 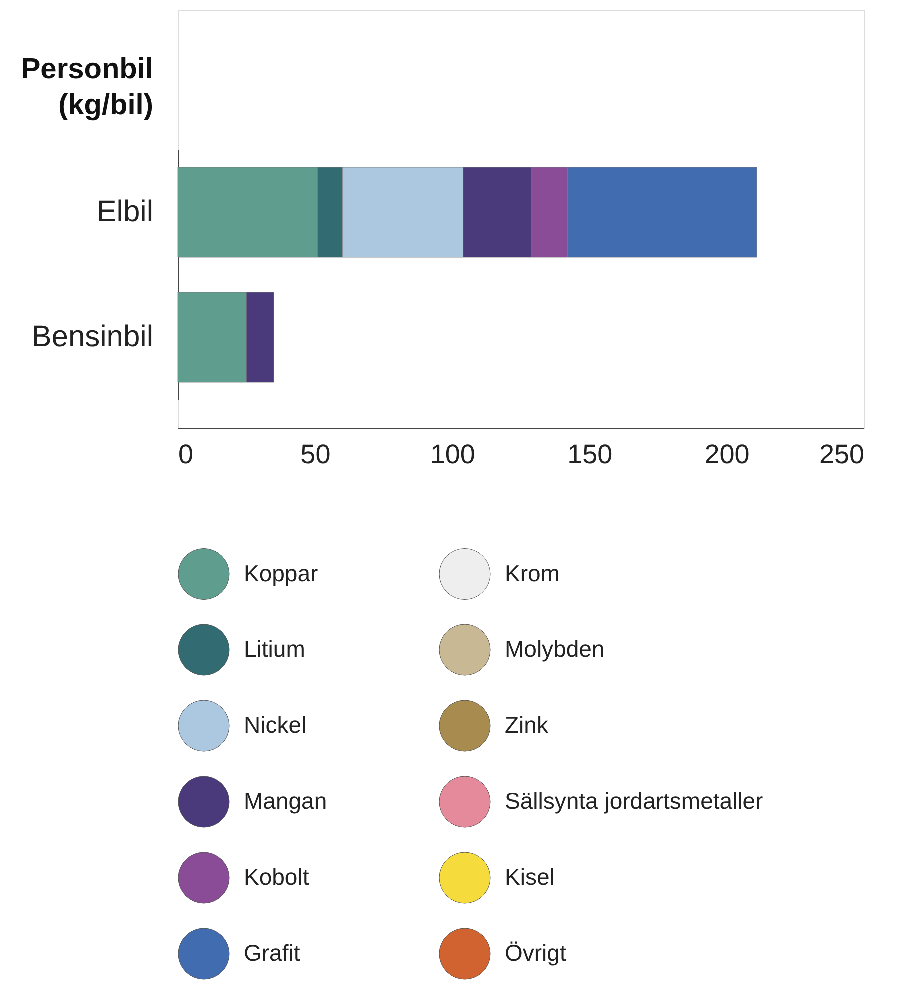 I want to click on legend-label: Krom, so click(x=532, y=573).